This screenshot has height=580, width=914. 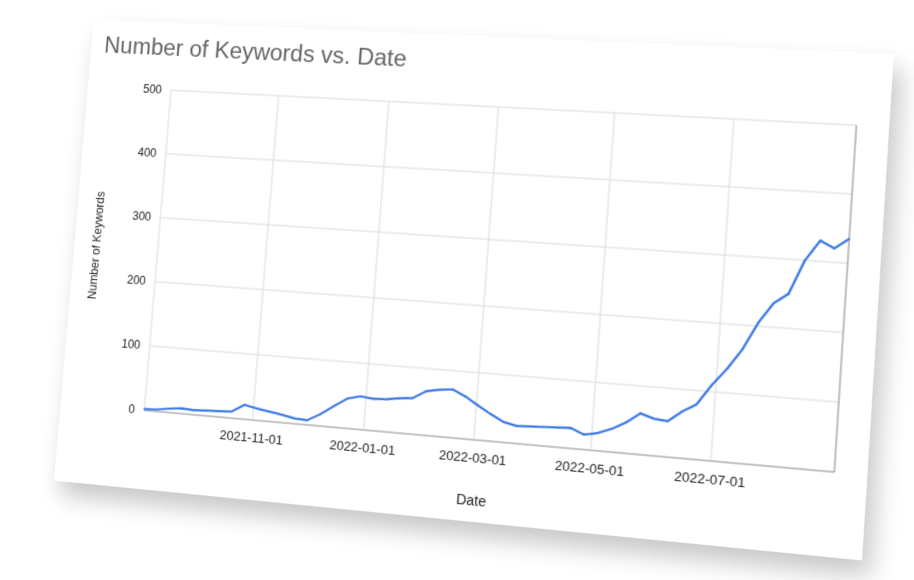 What do you see at coordinates (251, 438) in the screenshot?
I see `x-tick-label: 2021-11-01` at bounding box center [251, 438].